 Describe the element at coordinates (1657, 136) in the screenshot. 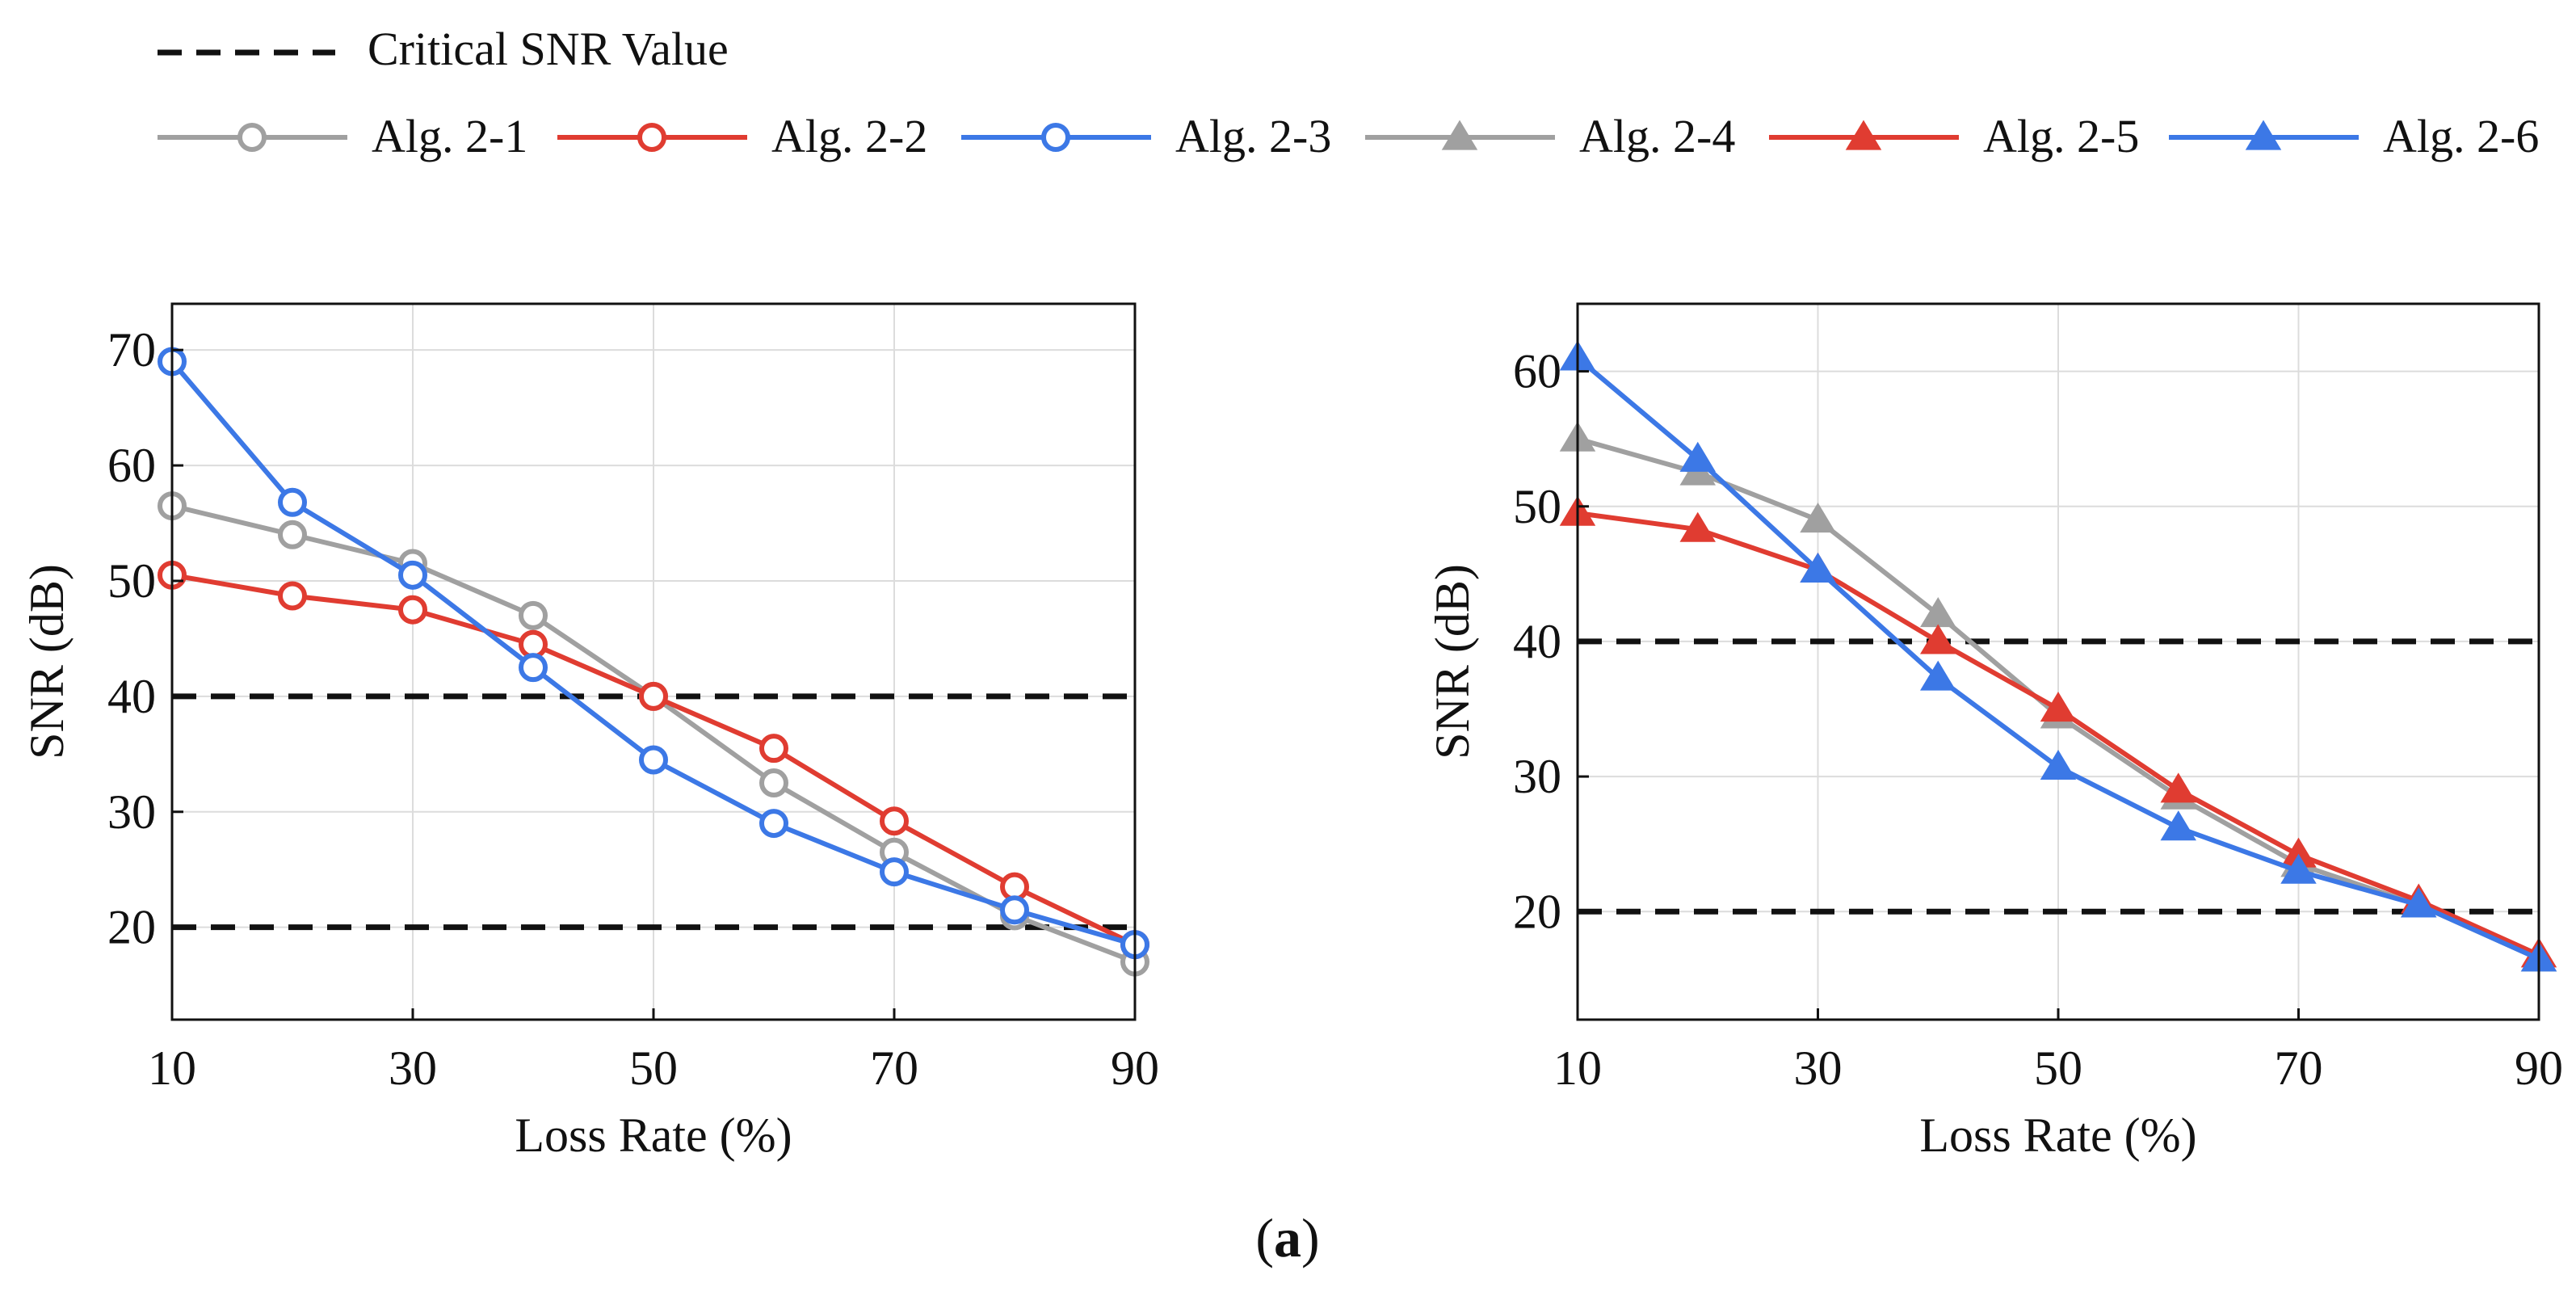

I see `legend-label-4: Alg. 2-4` at that location.